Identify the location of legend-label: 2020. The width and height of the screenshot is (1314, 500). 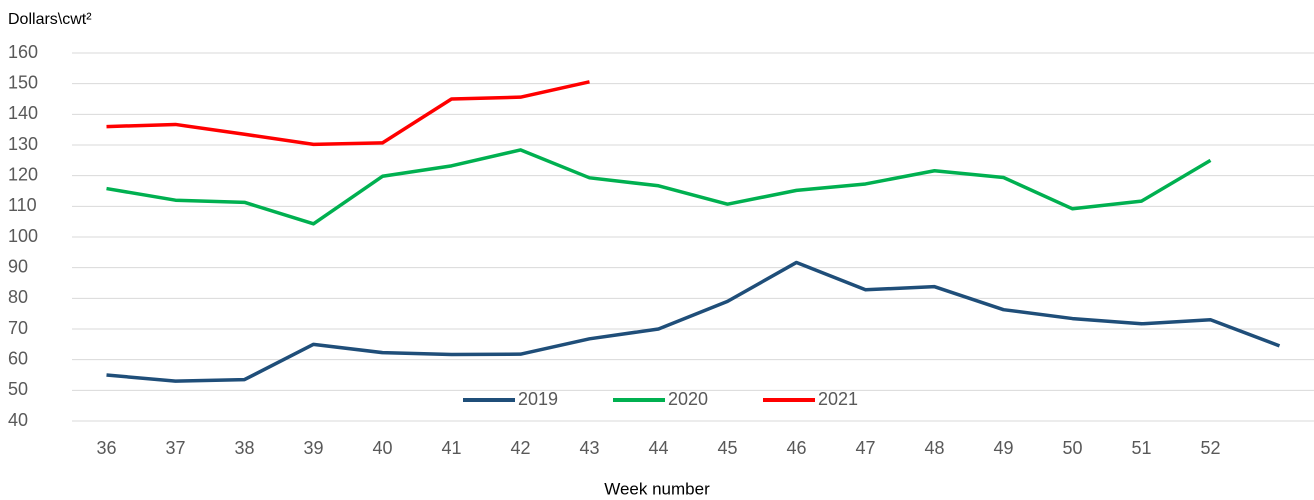
(688, 399).